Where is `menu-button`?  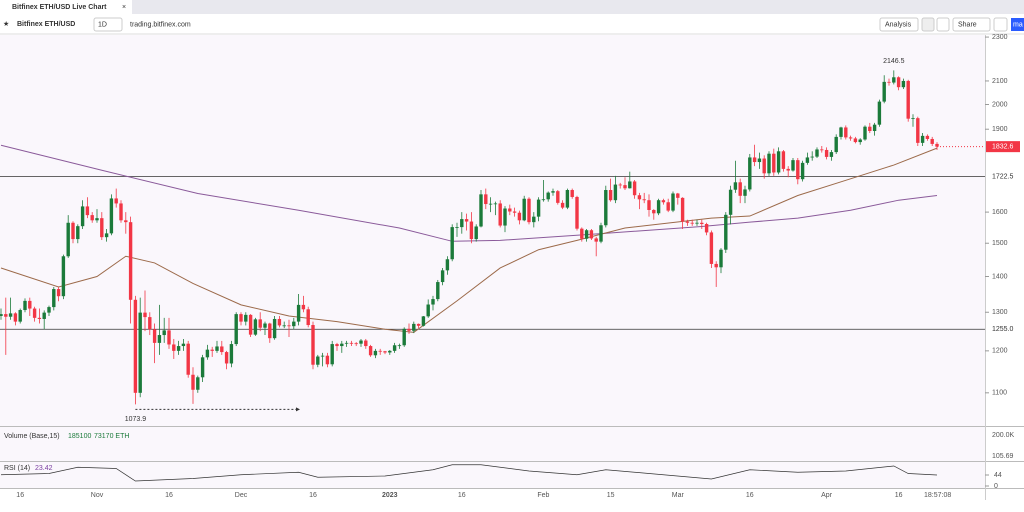 menu-button is located at coordinates (1017, 24).